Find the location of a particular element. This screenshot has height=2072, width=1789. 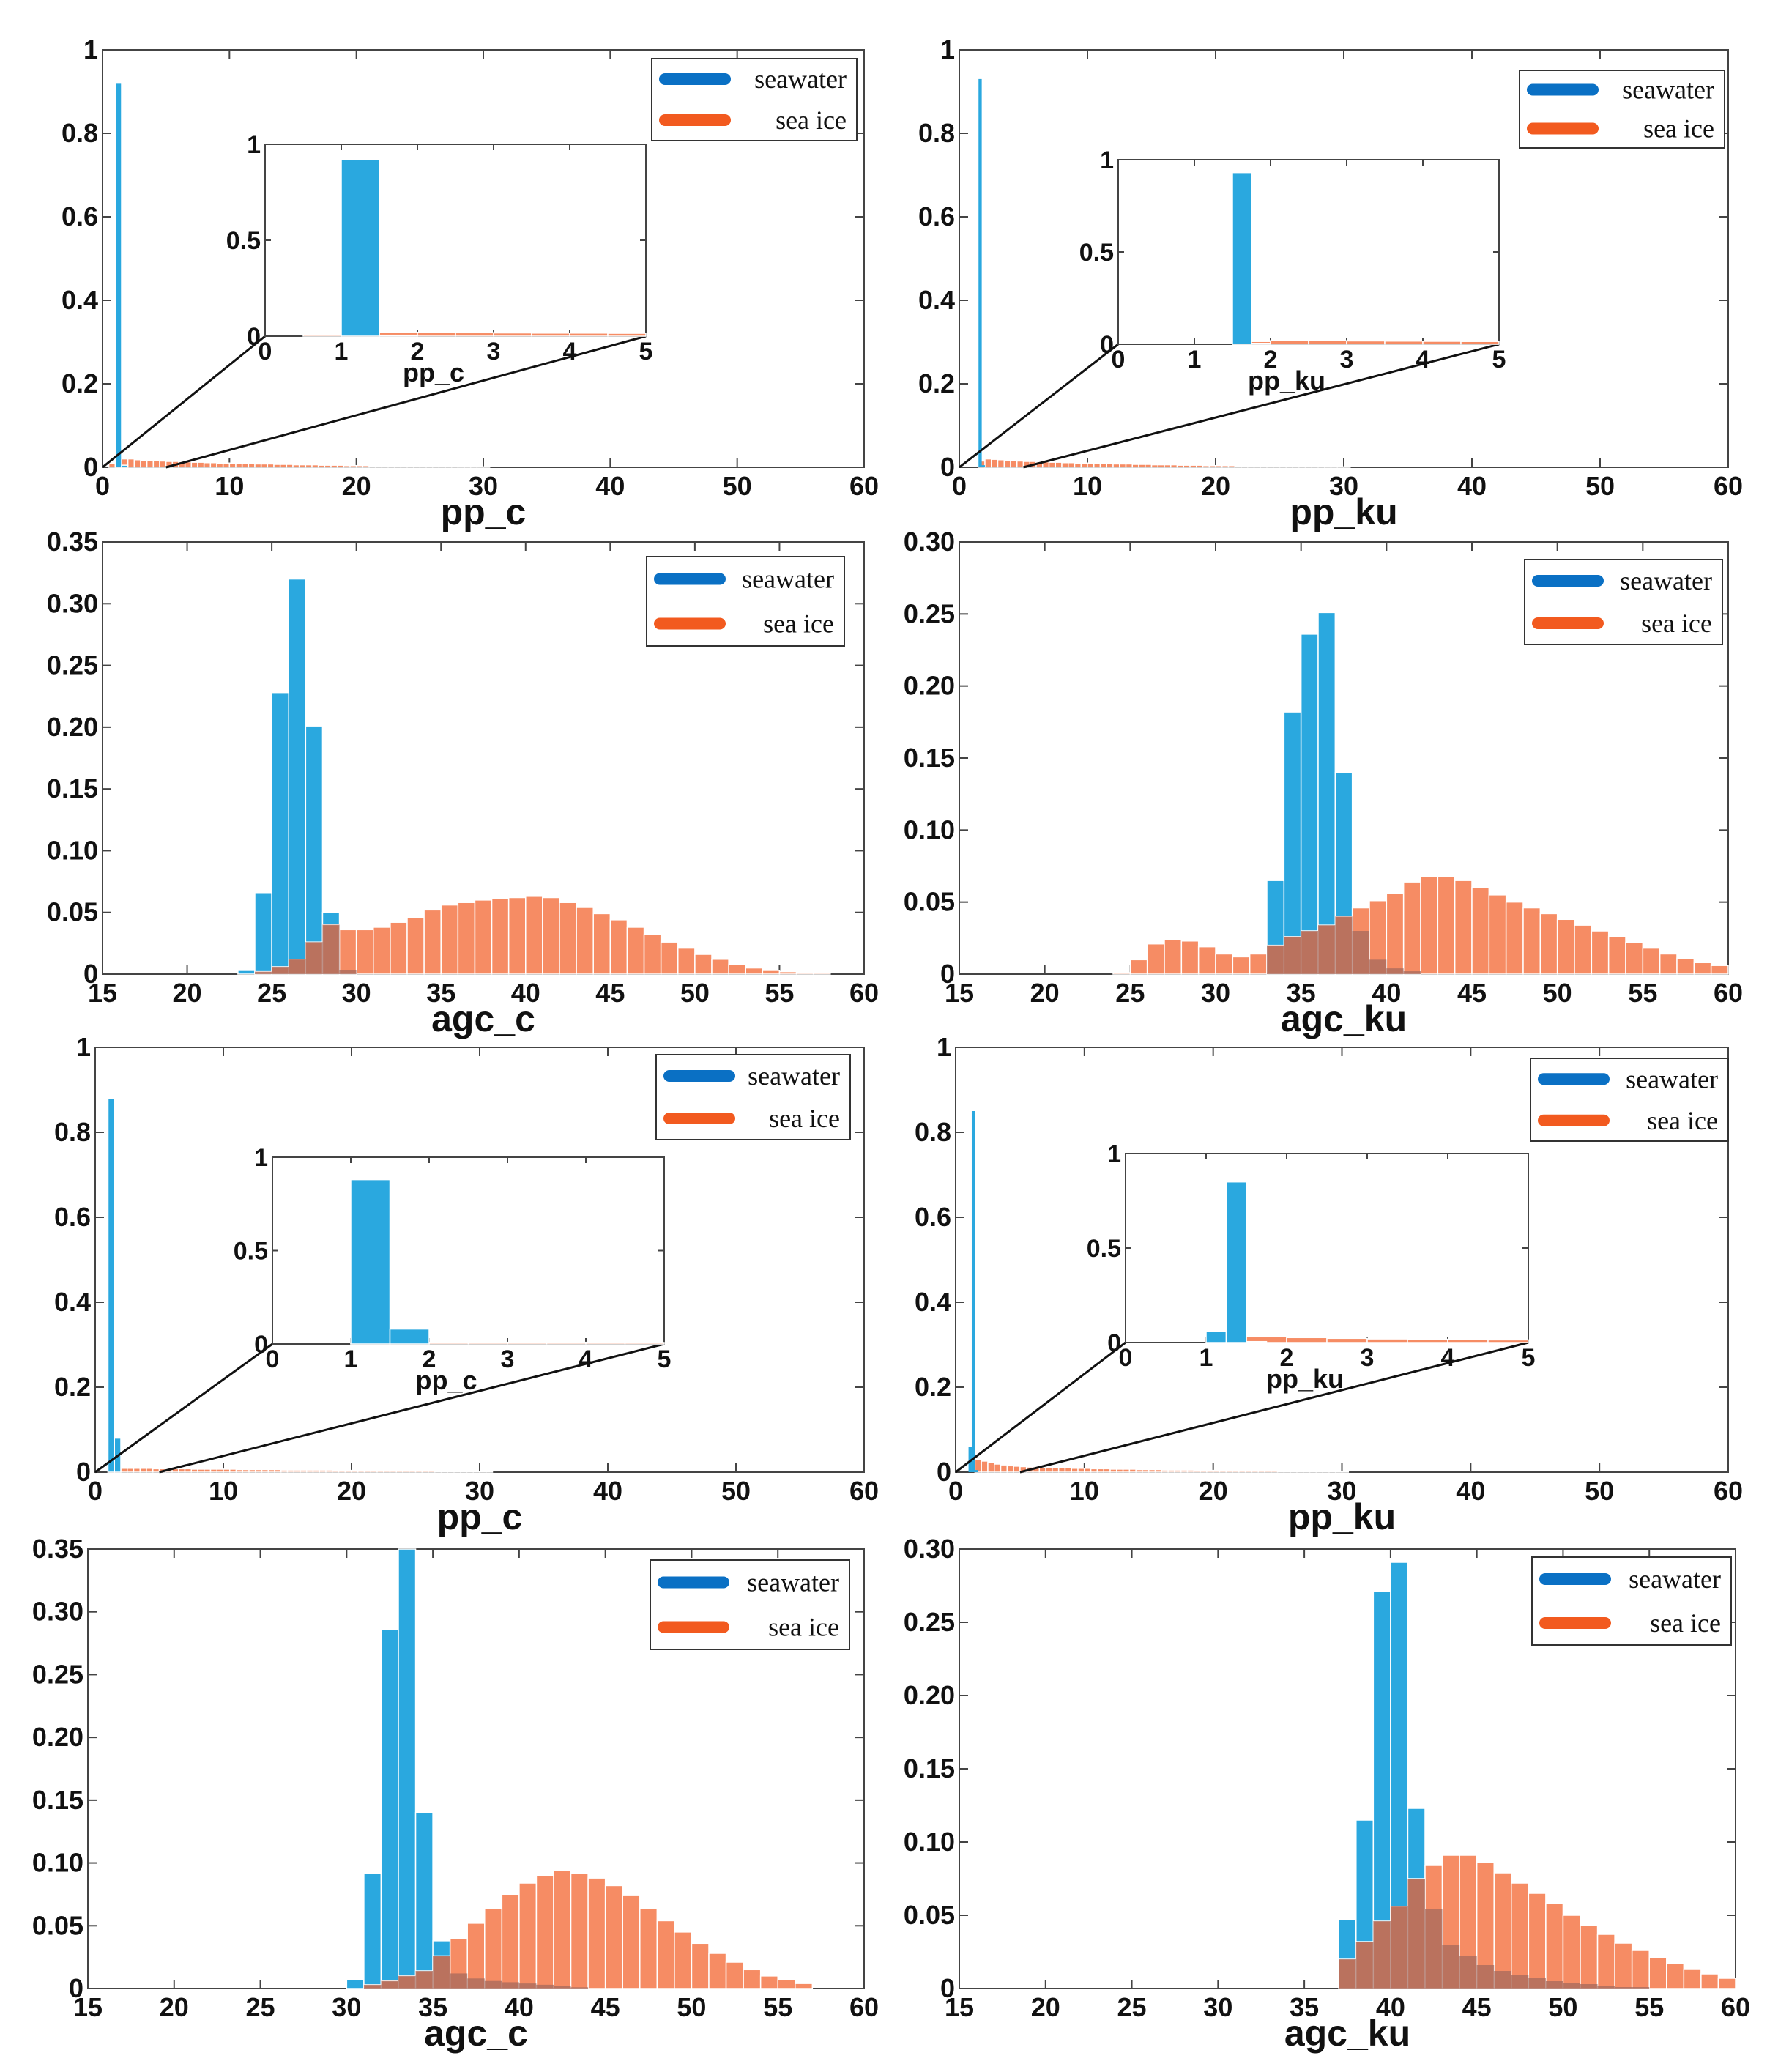

y-tick-label: 1 is located at coordinates (944, 1047).